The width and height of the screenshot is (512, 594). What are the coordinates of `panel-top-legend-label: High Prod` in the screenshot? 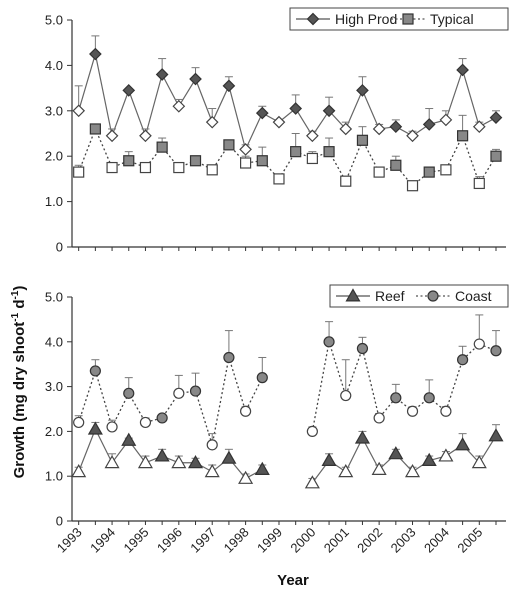 It's located at (366, 19).